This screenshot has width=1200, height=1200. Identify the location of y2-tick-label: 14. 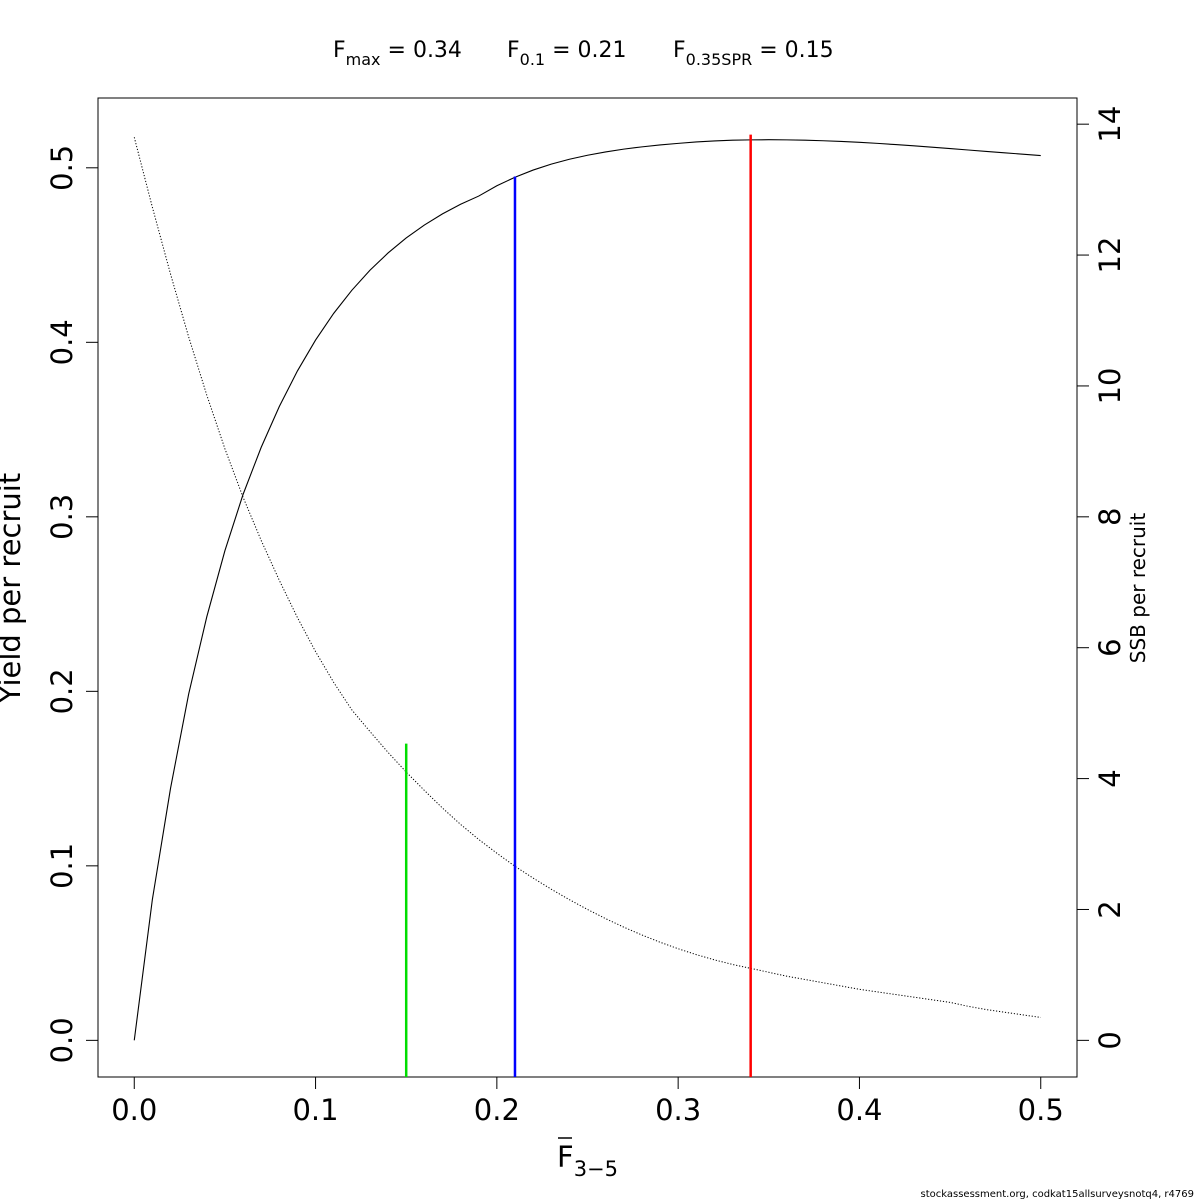
(1110, 124).